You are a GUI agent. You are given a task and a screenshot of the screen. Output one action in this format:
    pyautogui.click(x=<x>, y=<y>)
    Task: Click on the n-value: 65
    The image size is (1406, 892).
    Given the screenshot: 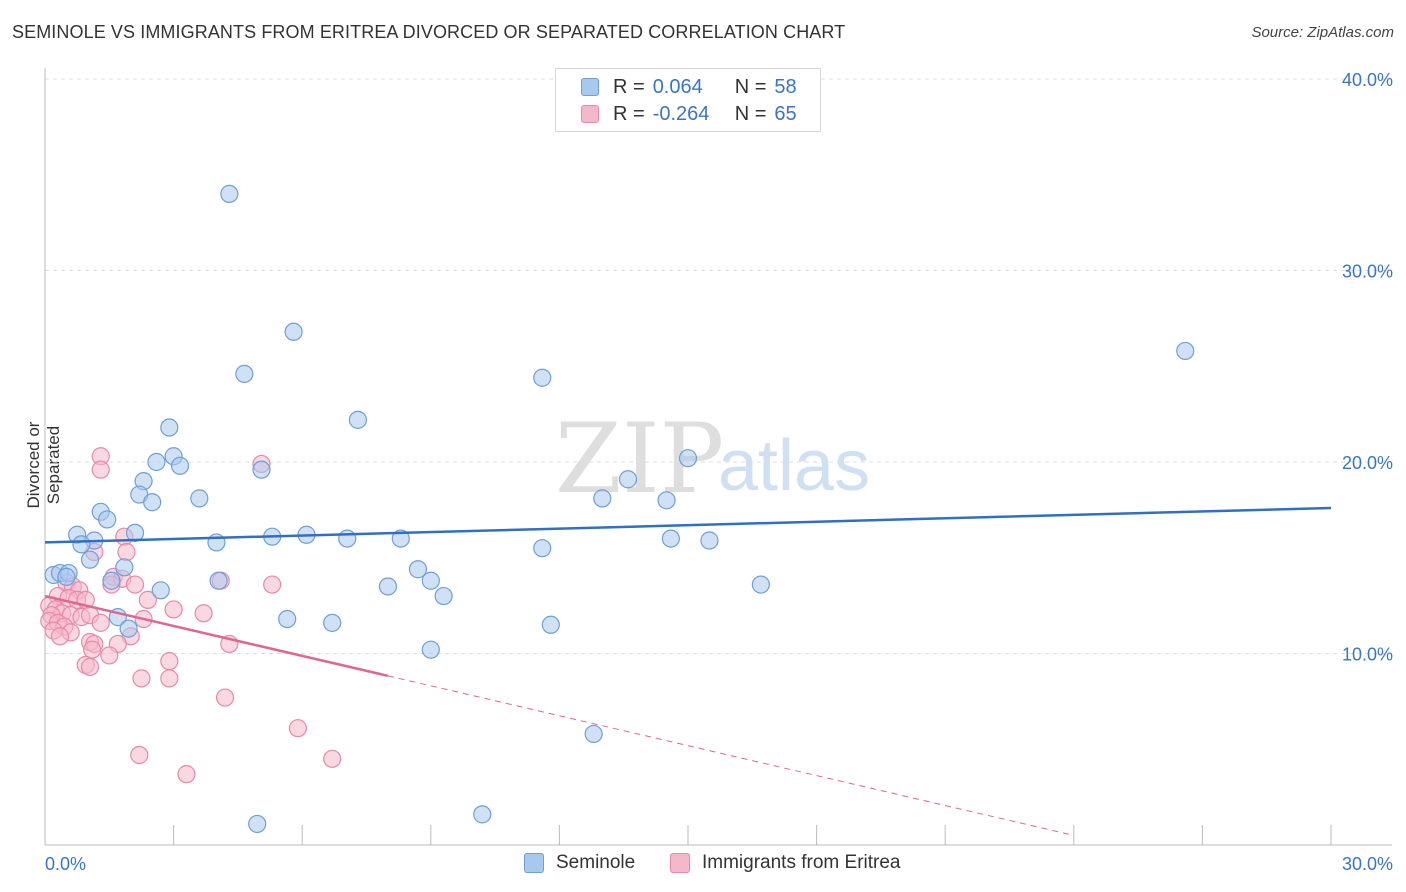 What is the action you would take?
    pyautogui.click(x=785, y=113)
    